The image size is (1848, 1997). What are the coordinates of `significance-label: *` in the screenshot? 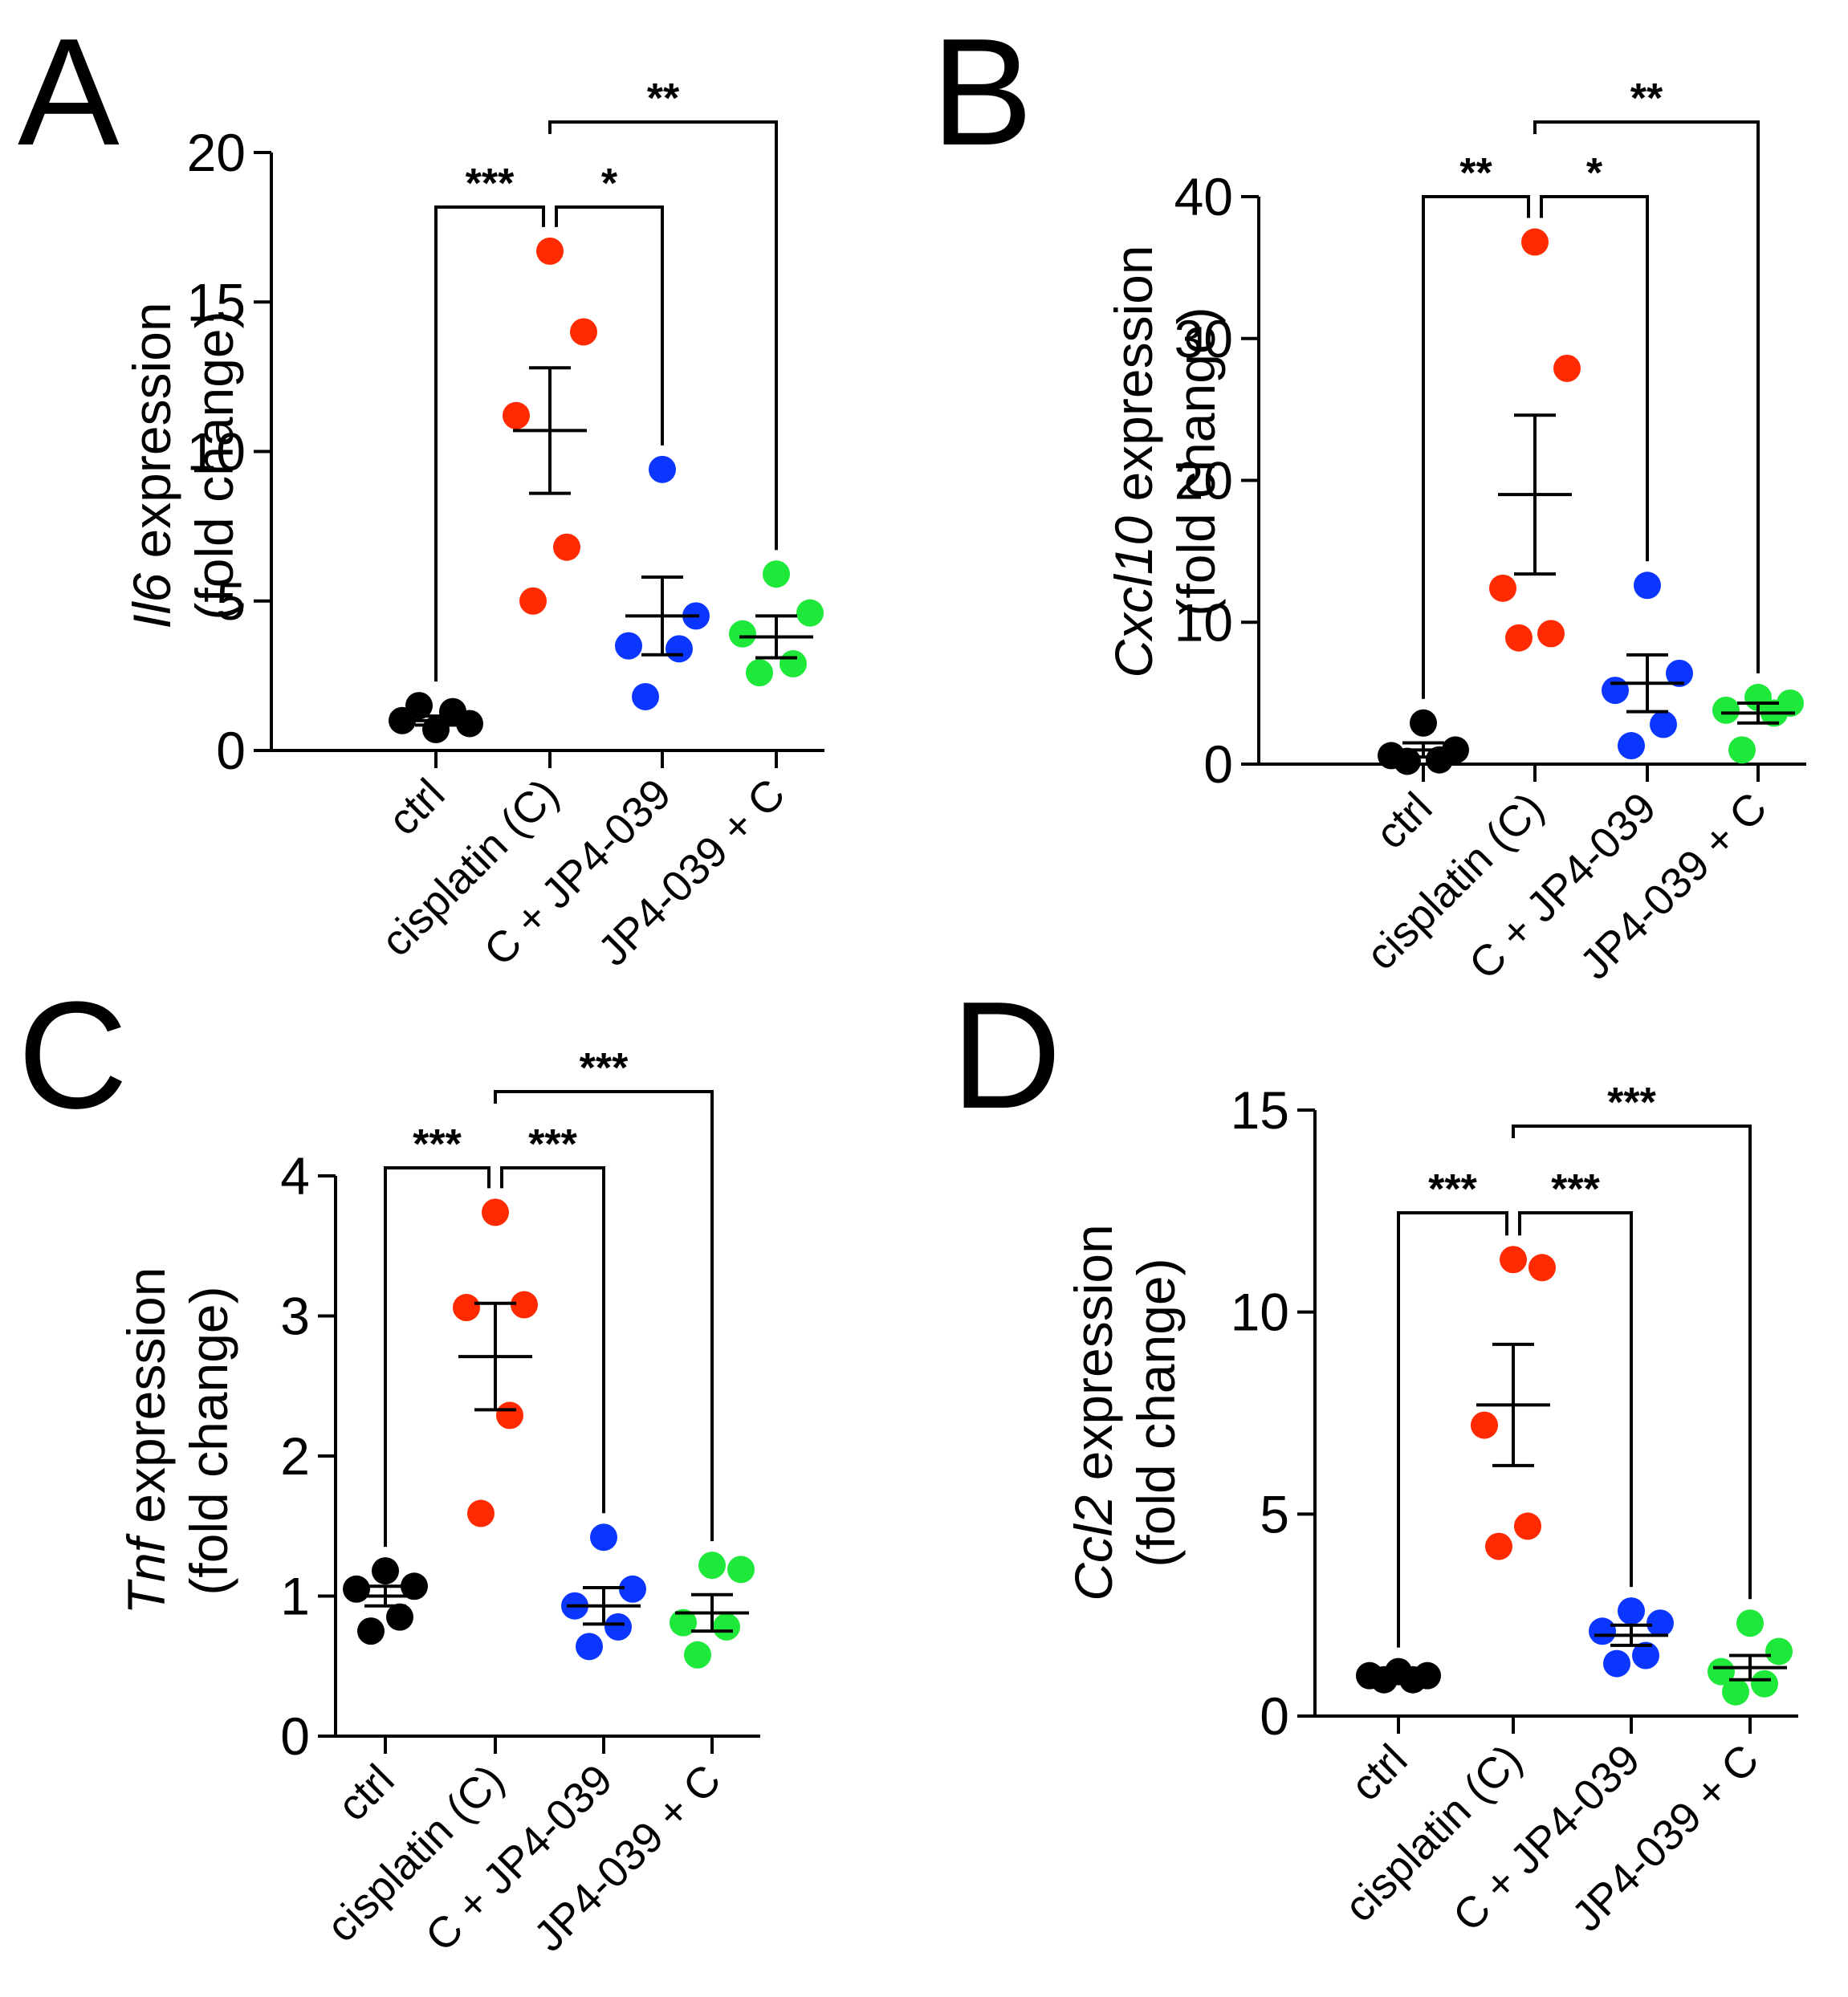 It's located at (1594, 173).